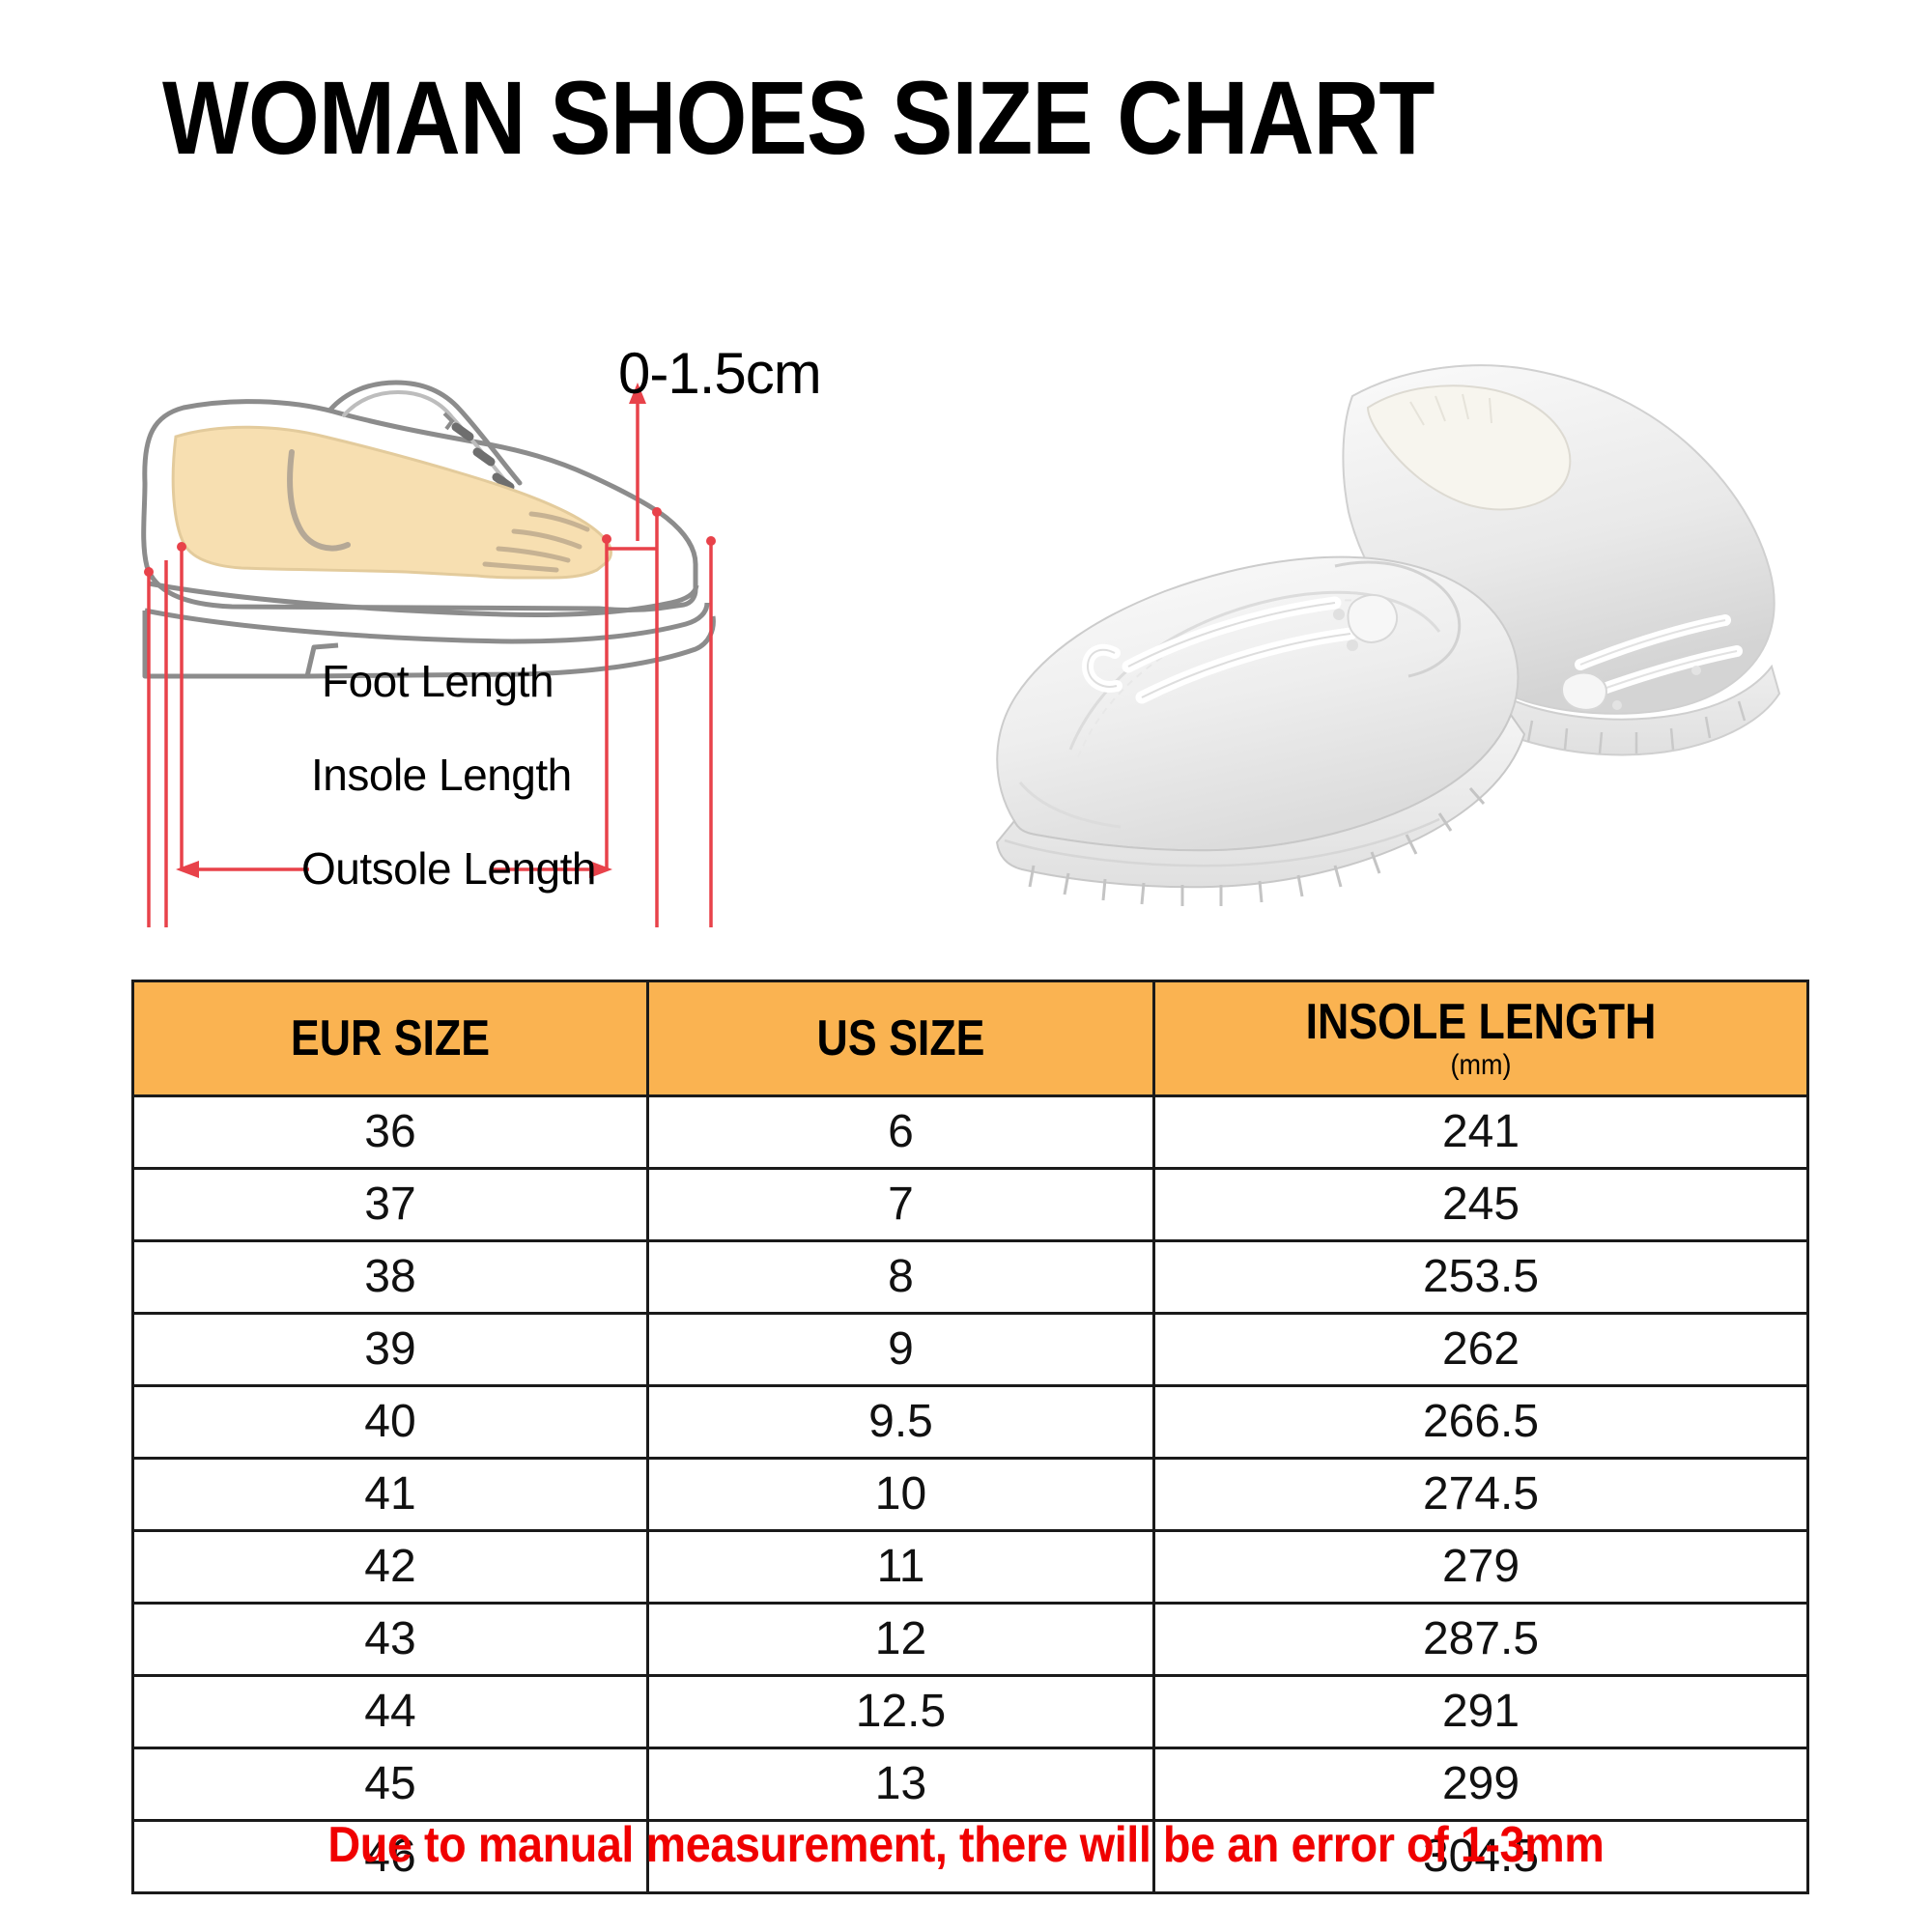 The image size is (1932, 1932). What do you see at coordinates (390, 1204) in the screenshot?
I see `cell-eur: 37` at bounding box center [390, 1204].